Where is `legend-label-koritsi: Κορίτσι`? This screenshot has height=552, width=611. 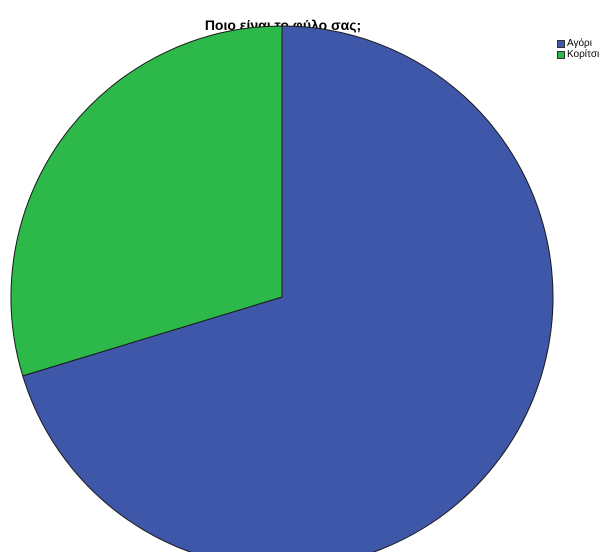 legend-label-koritsi: Κορίτσι is located at coordinates (583, 54).